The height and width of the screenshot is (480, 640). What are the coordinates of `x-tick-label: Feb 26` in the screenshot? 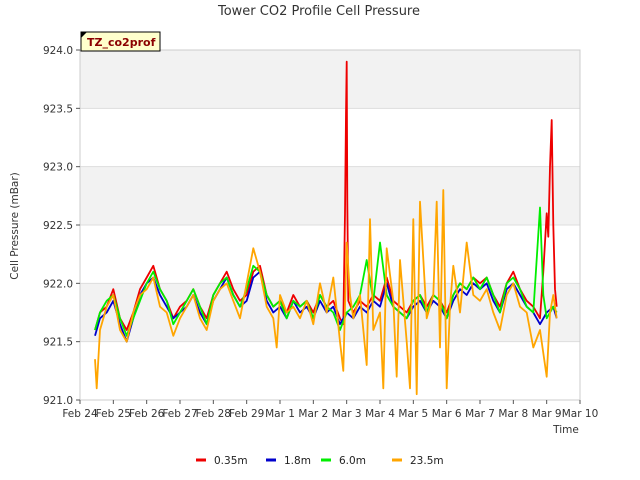 It's located at (147, 414).